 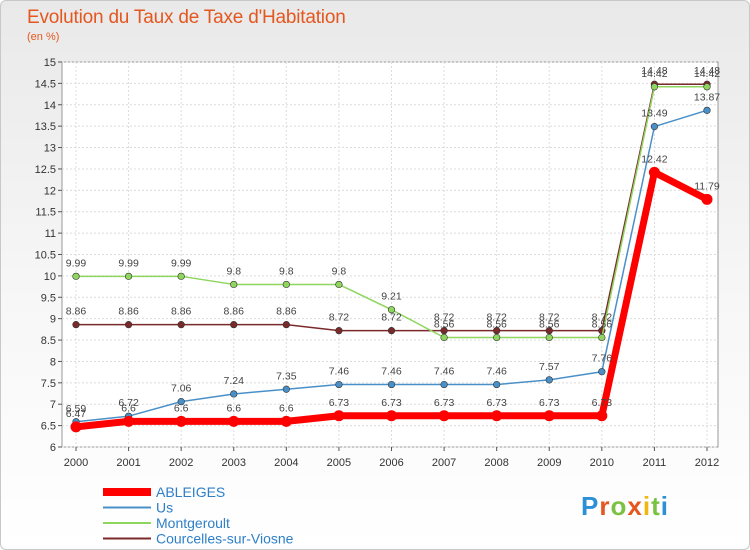 What do you see at coordinates (193, 523) in the screenshot?
I see `legend-label: Montgeroult` at bounding box center [193, 523].